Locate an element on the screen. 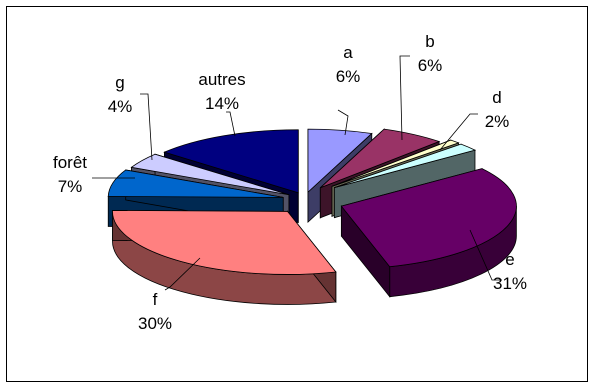  leader-line-d is located at coordinates (458, 132).